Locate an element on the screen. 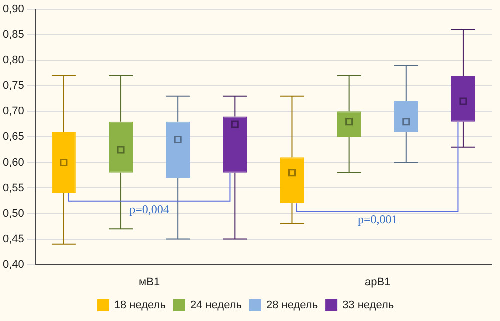 This screenshot has height=321, width=500. y-tick-label: 0,40 is located at coordinates (13, 264).